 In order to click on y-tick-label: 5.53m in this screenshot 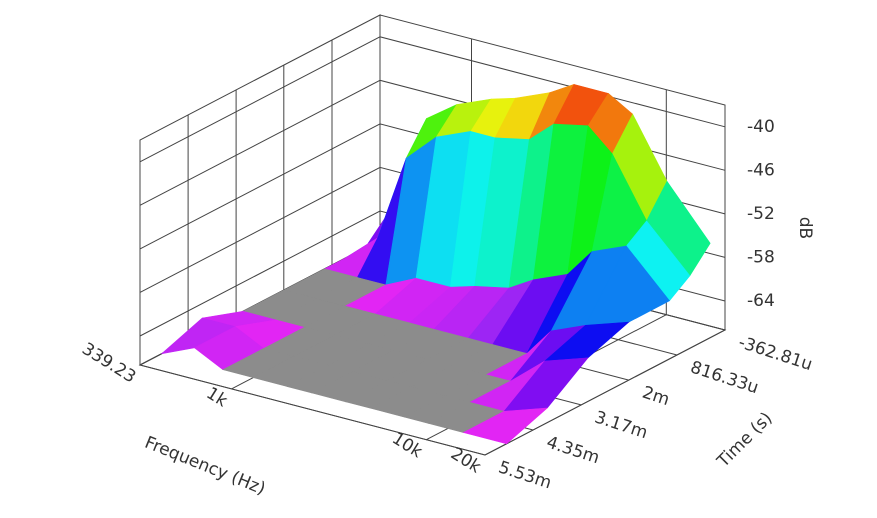, I will do `click(525, 475)`.